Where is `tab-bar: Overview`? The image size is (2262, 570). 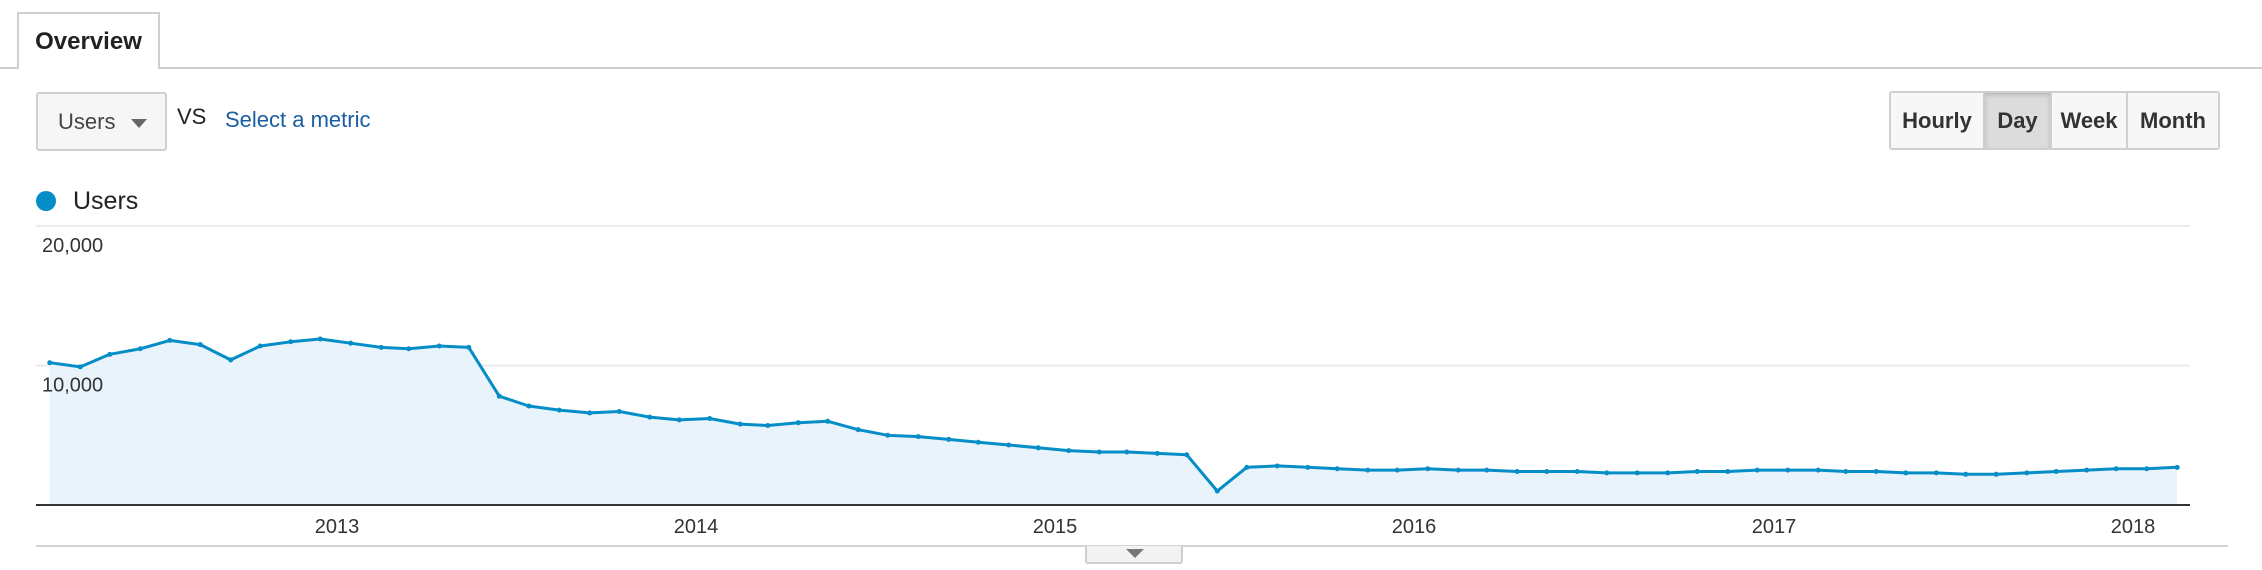
tab-bar: Overview is located at coordinates (1131, 35).